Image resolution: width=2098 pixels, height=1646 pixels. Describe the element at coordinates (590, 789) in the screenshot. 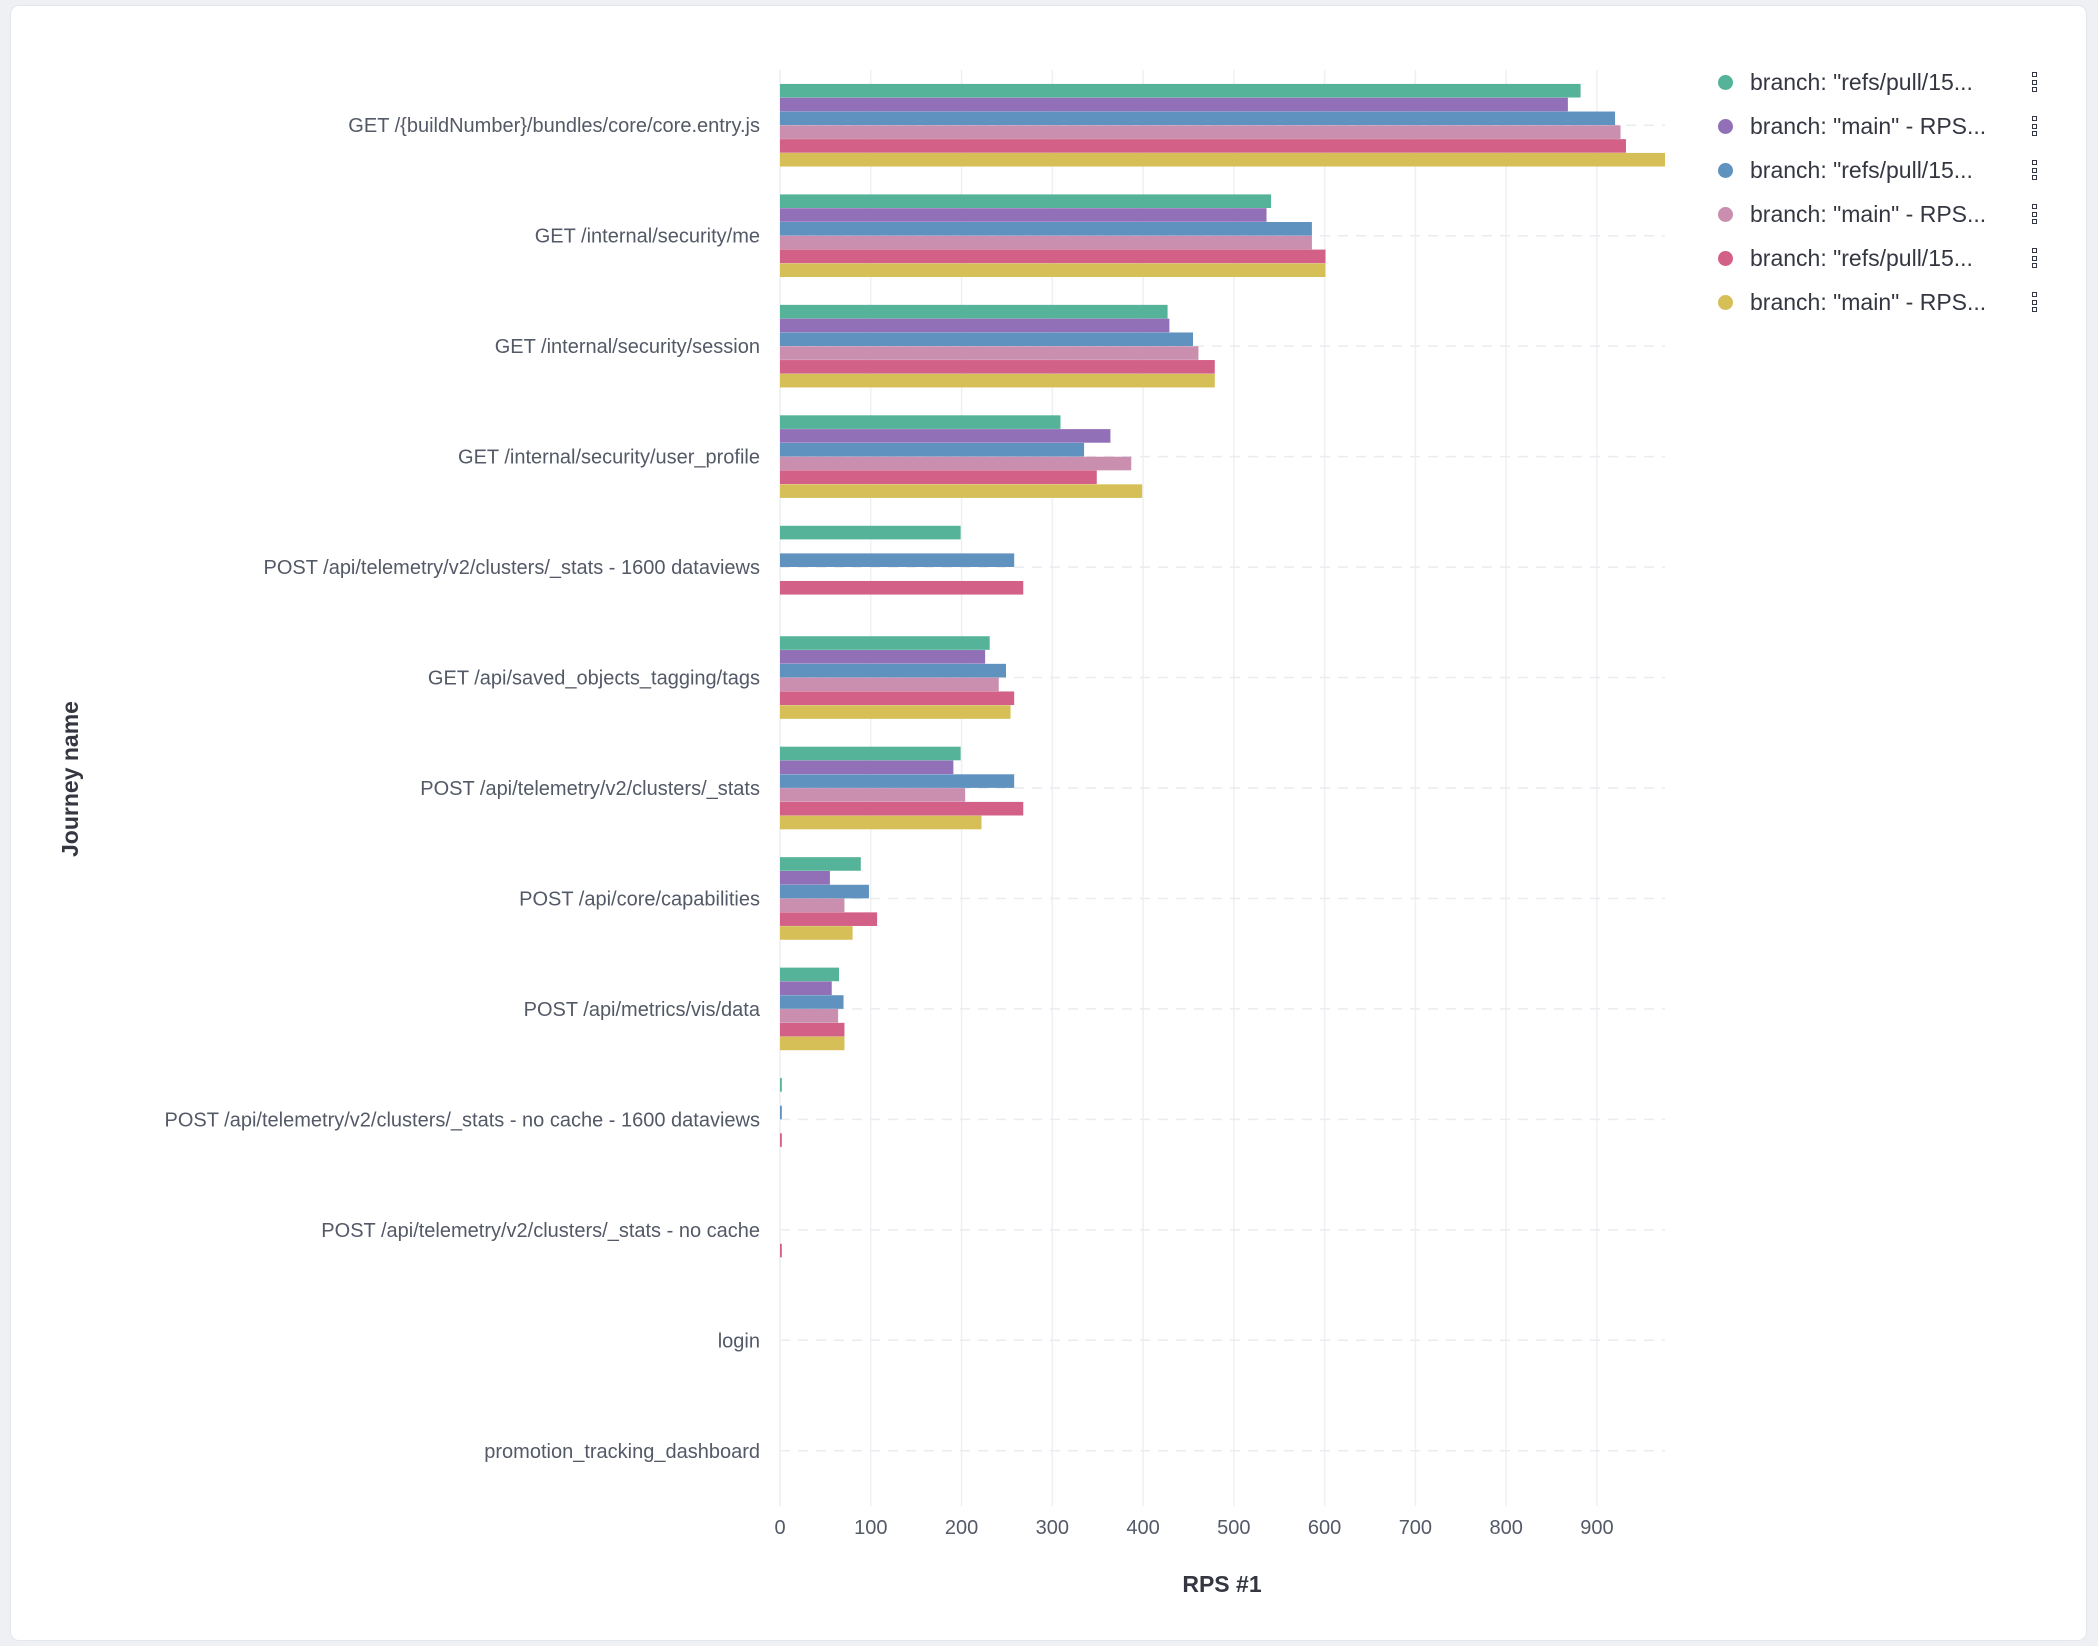

I see `category-label: POST /api/telemetry/v2/clusters/_stats` at that location.